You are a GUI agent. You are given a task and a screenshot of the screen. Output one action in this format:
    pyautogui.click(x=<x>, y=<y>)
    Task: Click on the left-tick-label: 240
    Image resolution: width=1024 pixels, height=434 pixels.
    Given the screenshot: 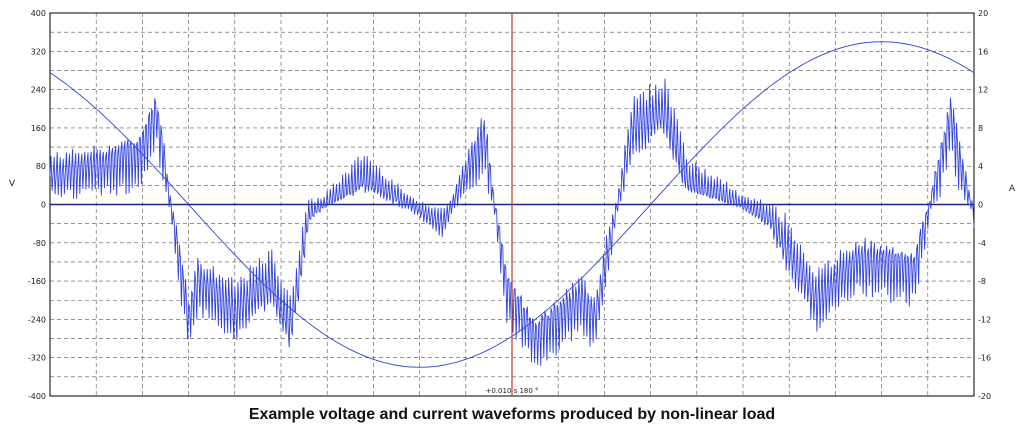 What is the action you would take?
    pyautogui.click(x=38, y=90)
    